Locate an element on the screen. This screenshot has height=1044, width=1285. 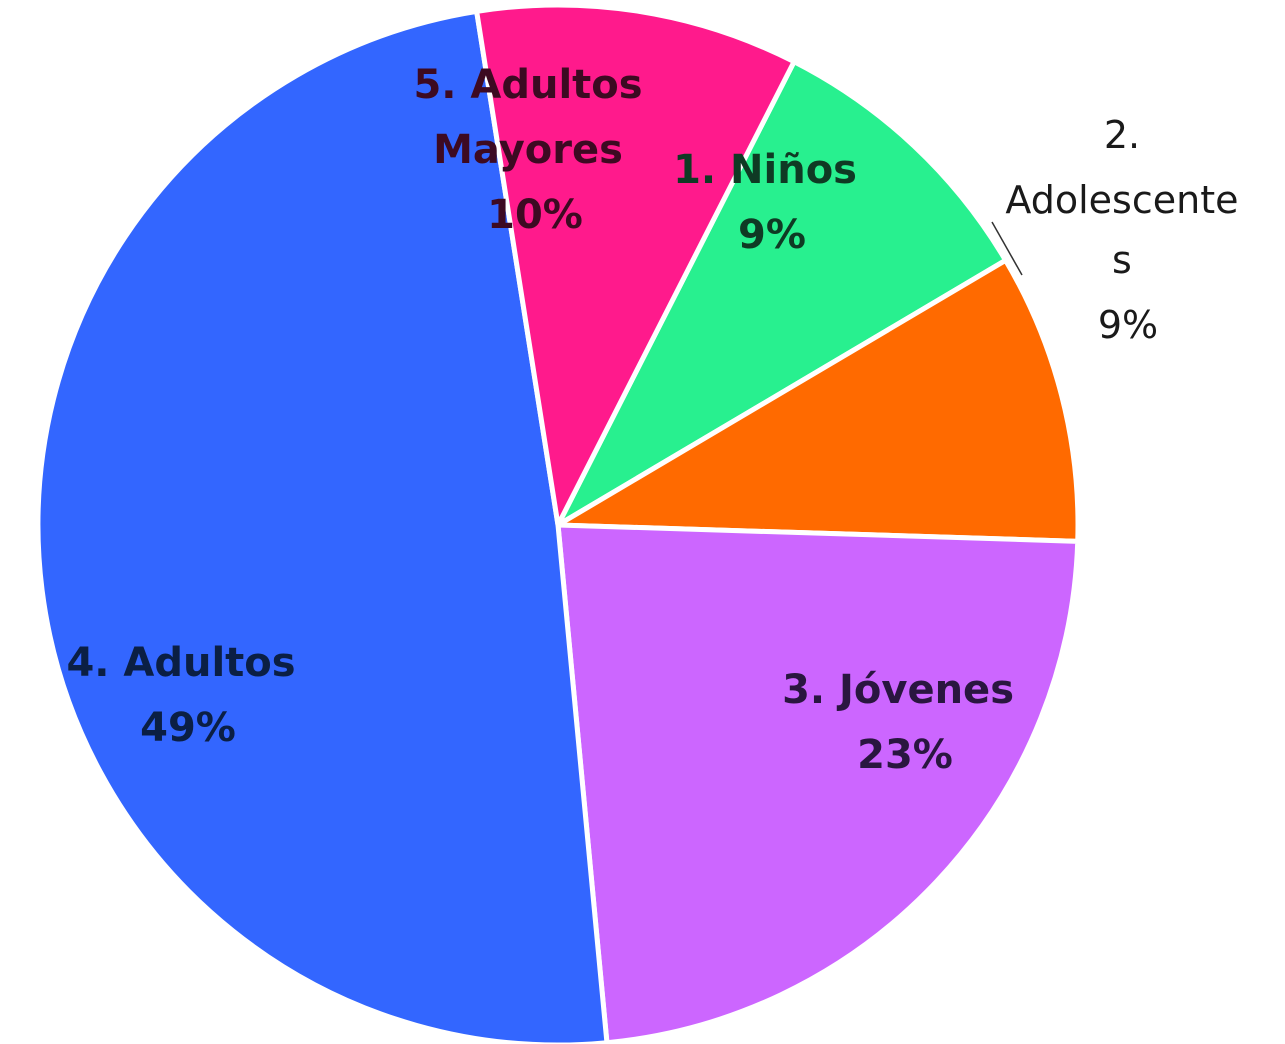
slice-label-adultos-mayores: 5. Adultos Mayores 10% is located at coordinates (534, 150).